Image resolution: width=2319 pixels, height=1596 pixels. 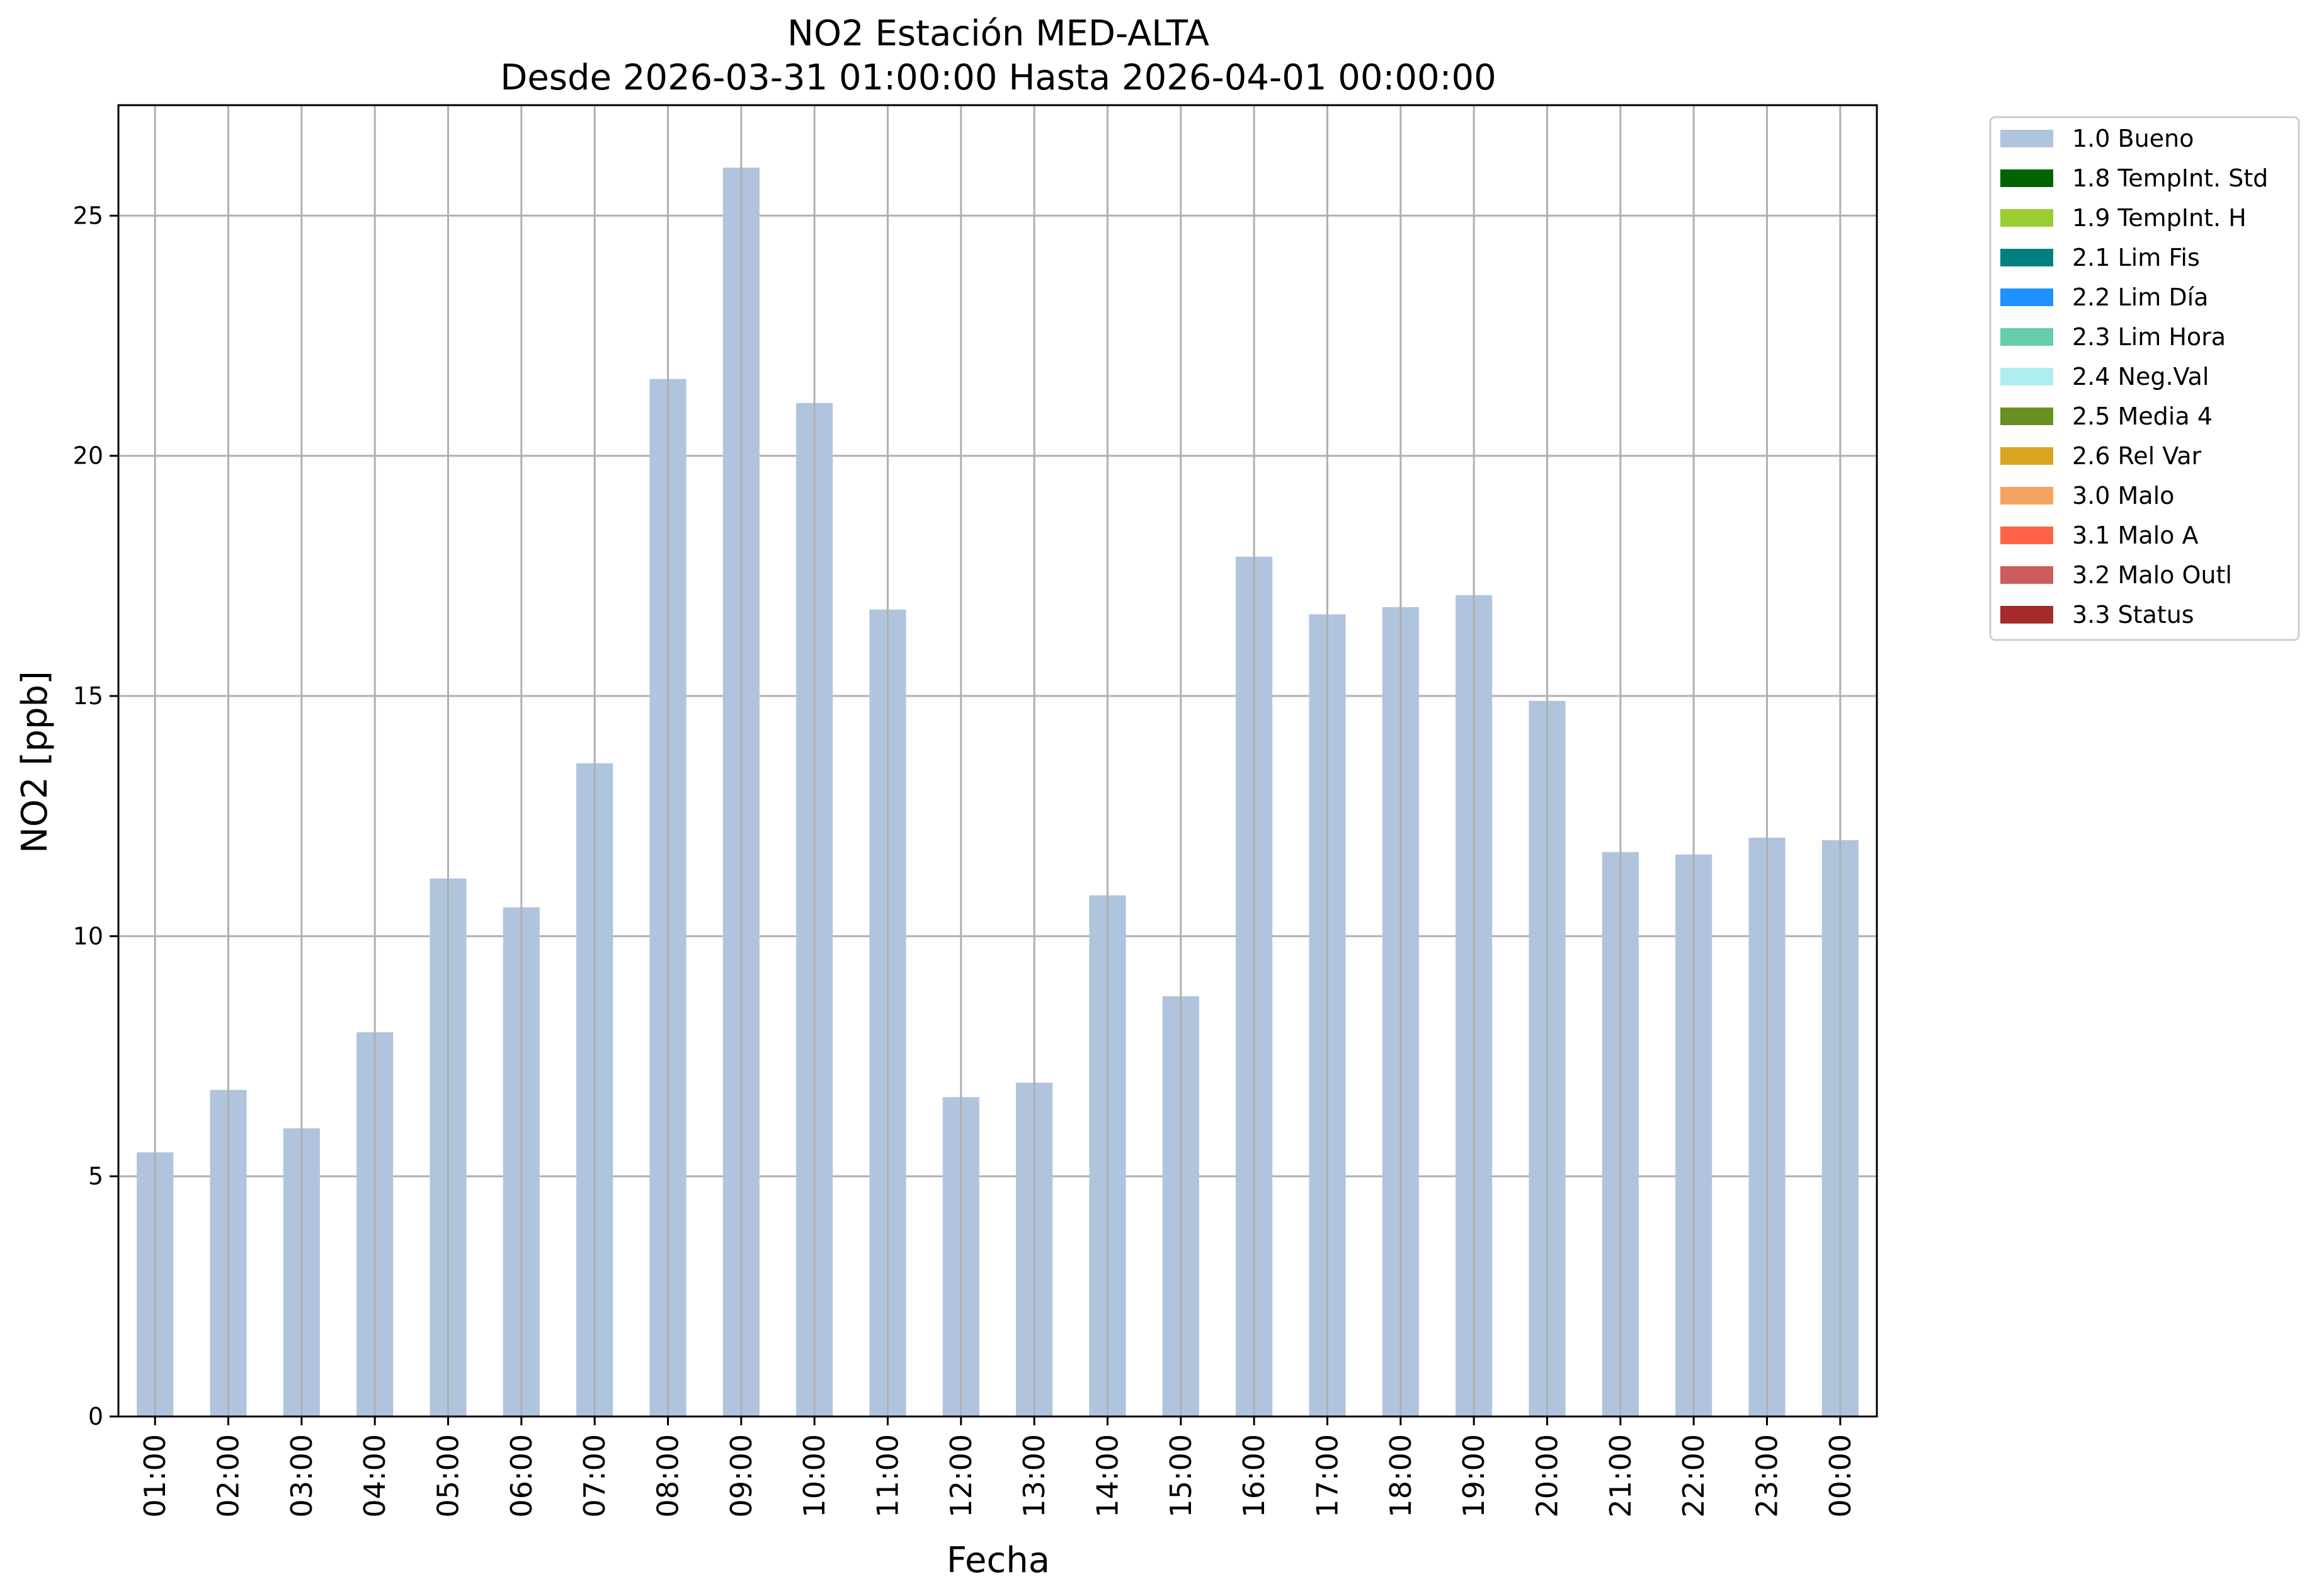 What do you see at coordinates (888, 1476) in the screenshot?
I see `x-tick-label: 11:00` at bounding box center [888, 1476].